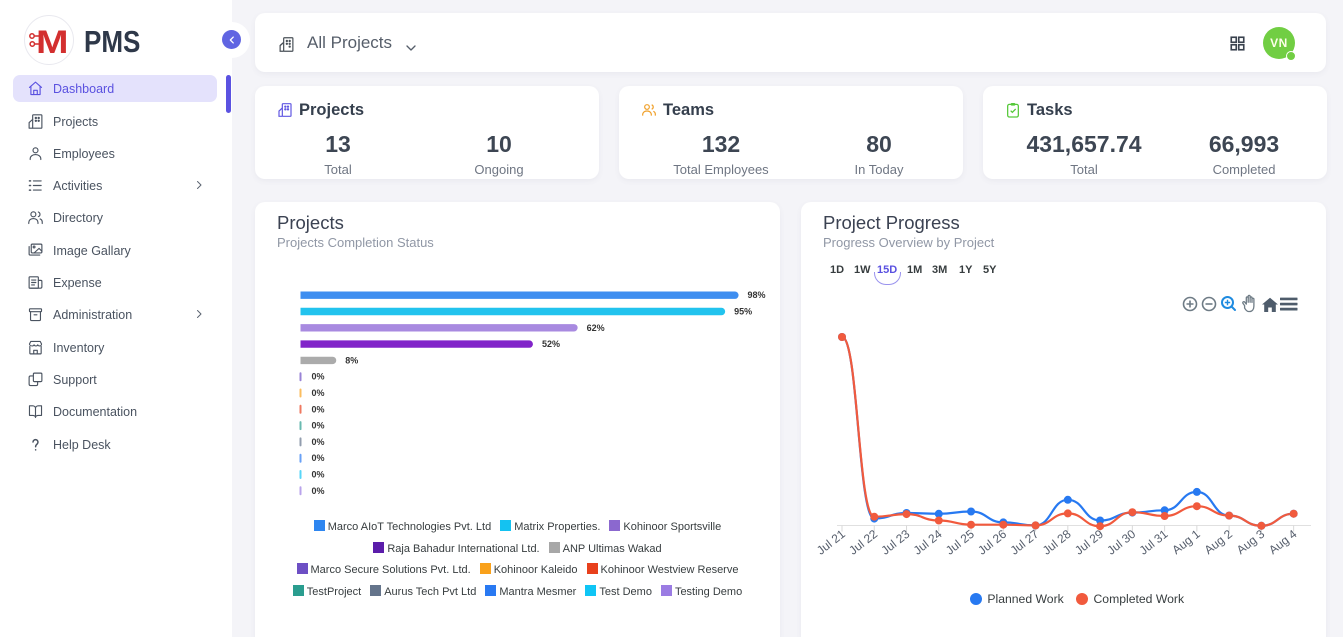  What do you see at coordinates (1154, 542) in the screenshot?
I see `svg-text: Jul 31` at bounding box center [1154, 542].